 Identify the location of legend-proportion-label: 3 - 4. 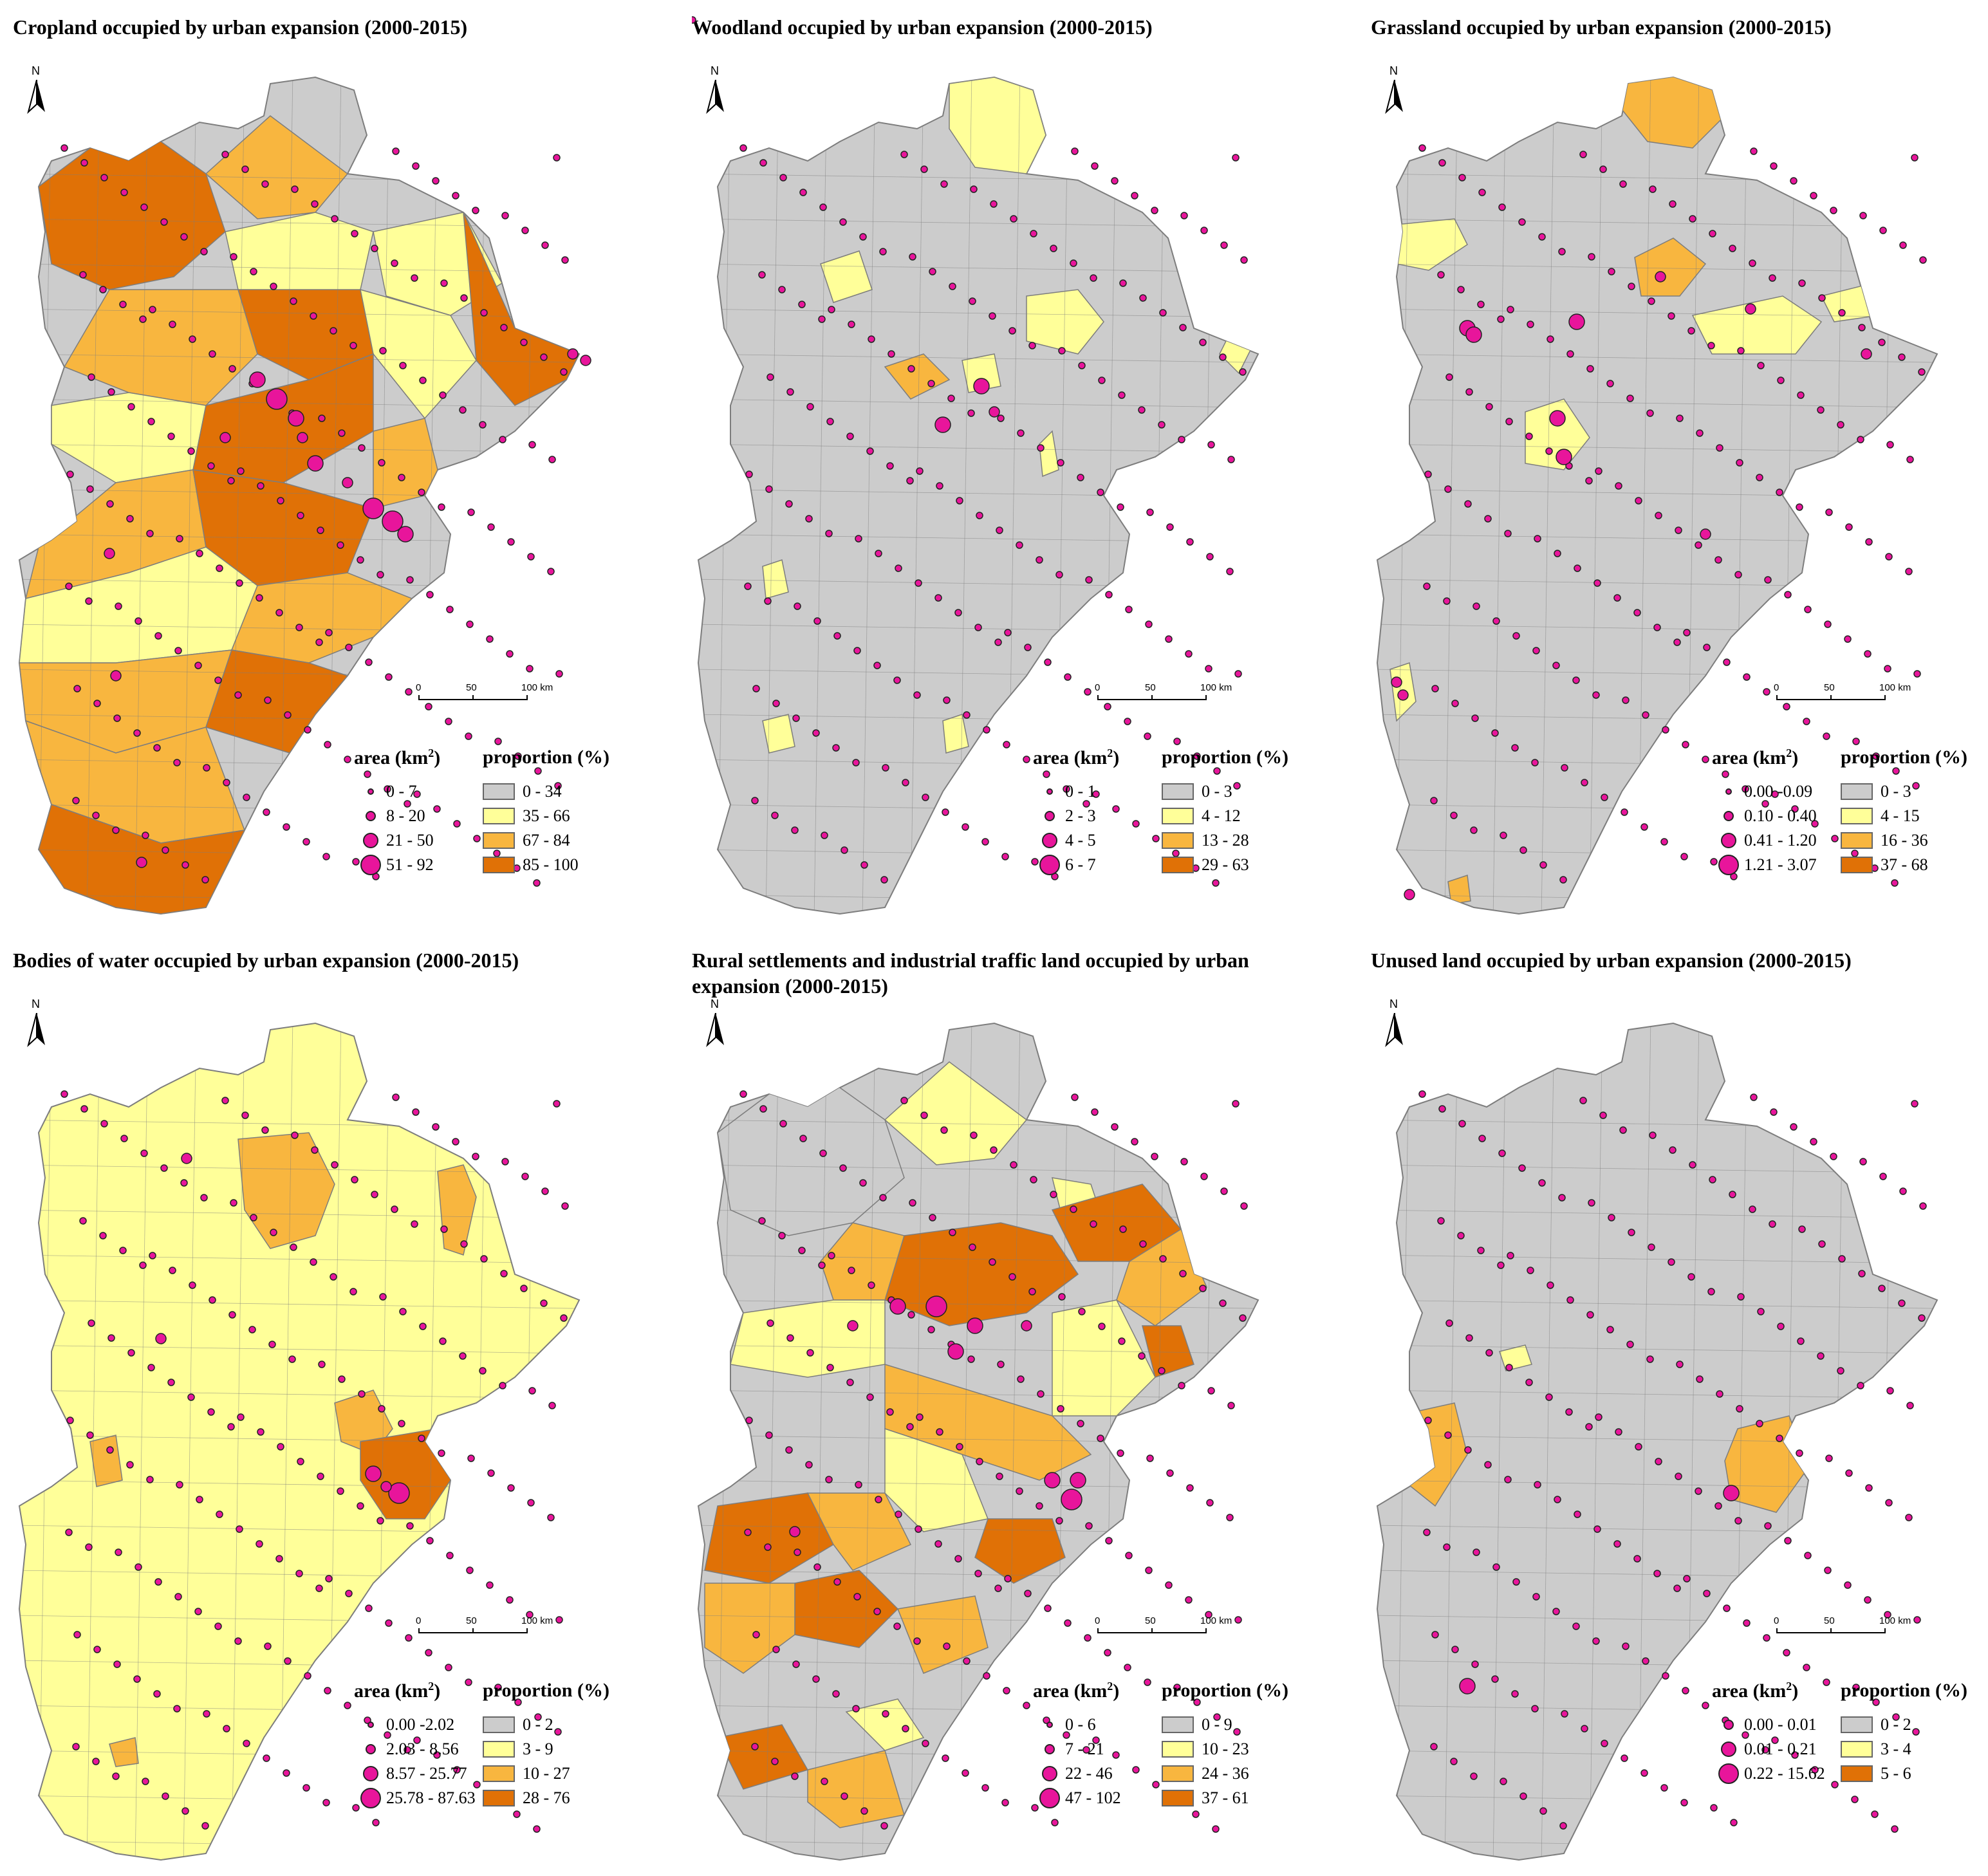
(1896, 1749).